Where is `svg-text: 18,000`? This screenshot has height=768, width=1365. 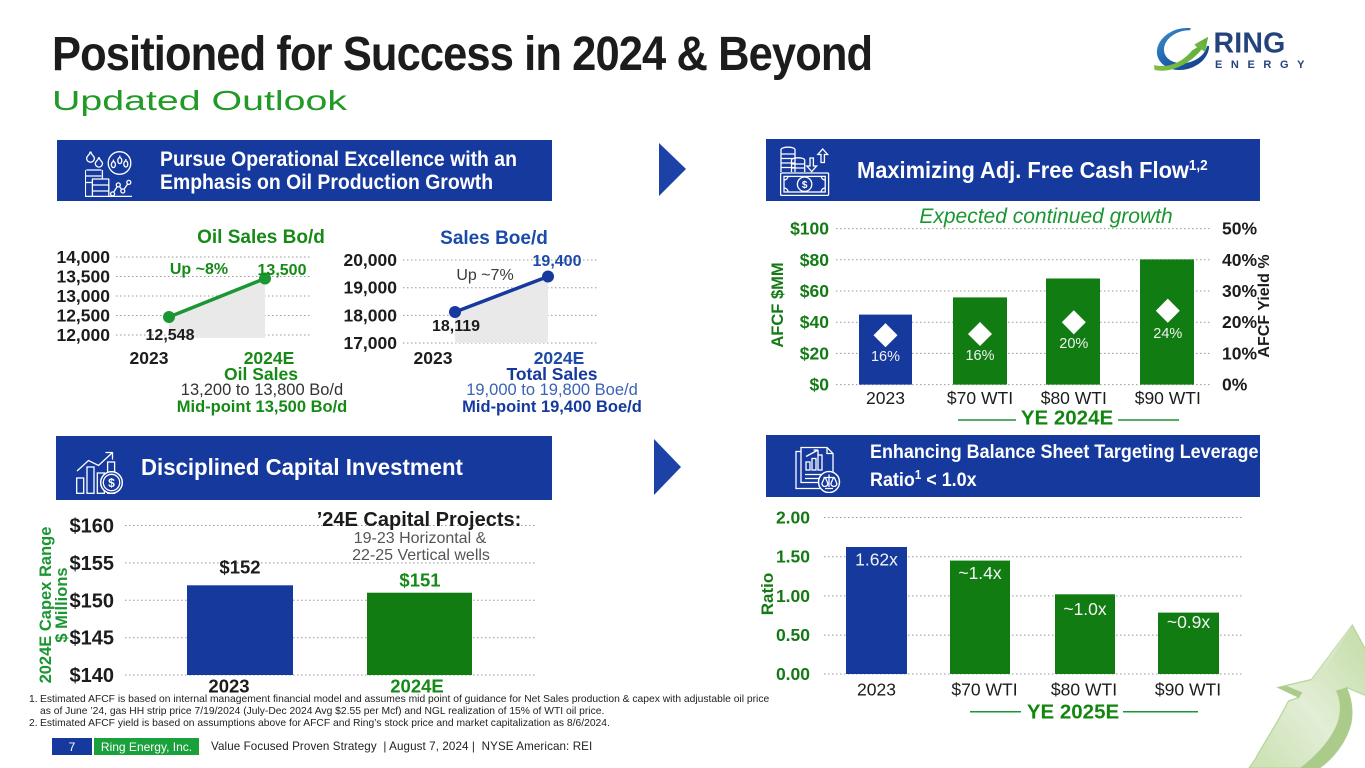 svg-text: 18,000 is located at coordinates (370, 315).